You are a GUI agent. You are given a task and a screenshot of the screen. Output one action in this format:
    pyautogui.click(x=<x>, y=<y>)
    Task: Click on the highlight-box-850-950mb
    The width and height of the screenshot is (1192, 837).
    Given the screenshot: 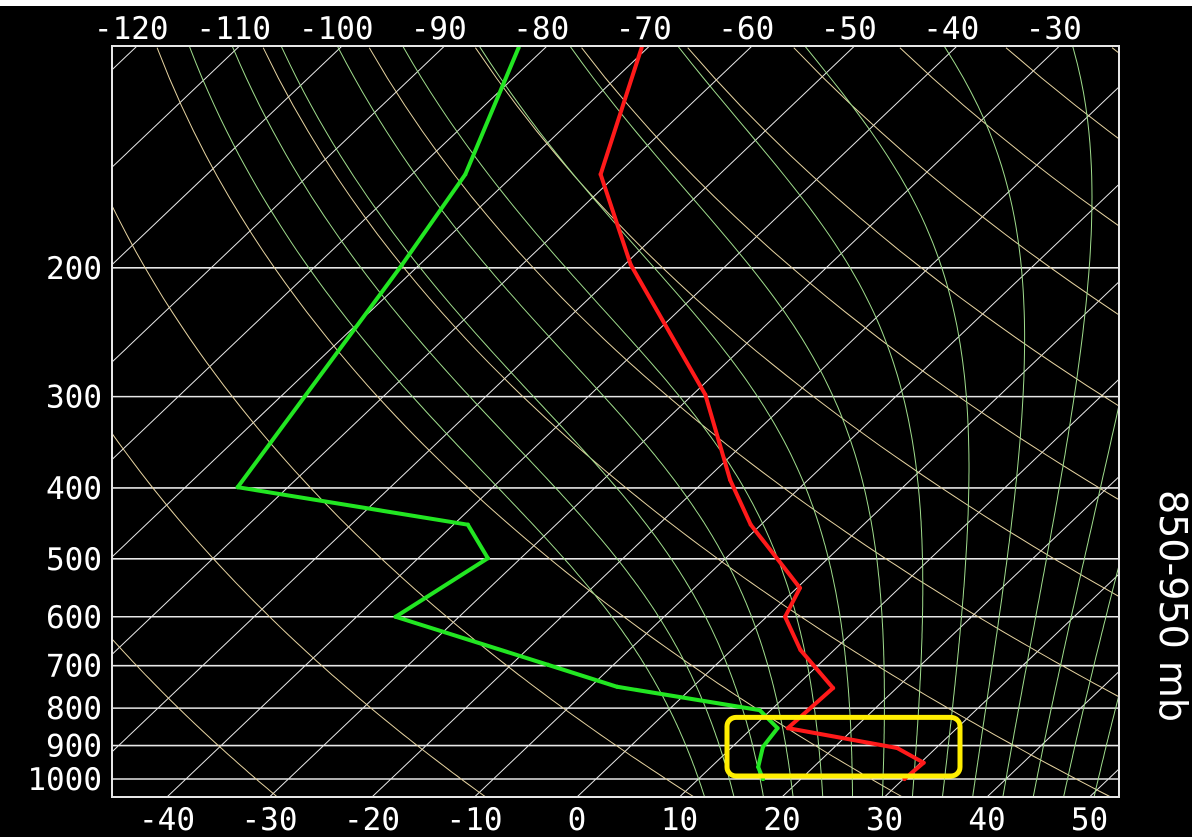 What is the action you would take?
    pyautogui.click(x=843, y=746)
    